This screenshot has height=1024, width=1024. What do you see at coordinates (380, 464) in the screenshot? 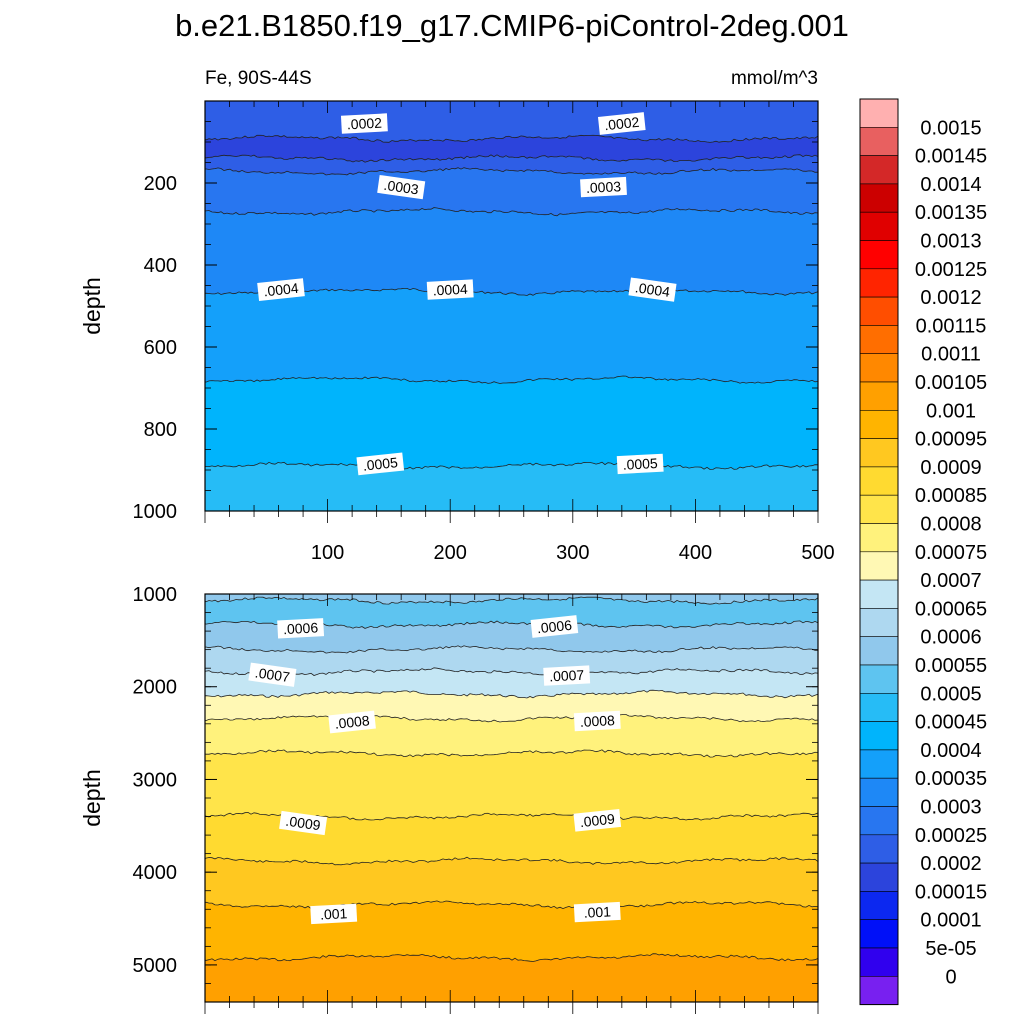
I see `contour-label: .0005` at bounding box center [380, 464].